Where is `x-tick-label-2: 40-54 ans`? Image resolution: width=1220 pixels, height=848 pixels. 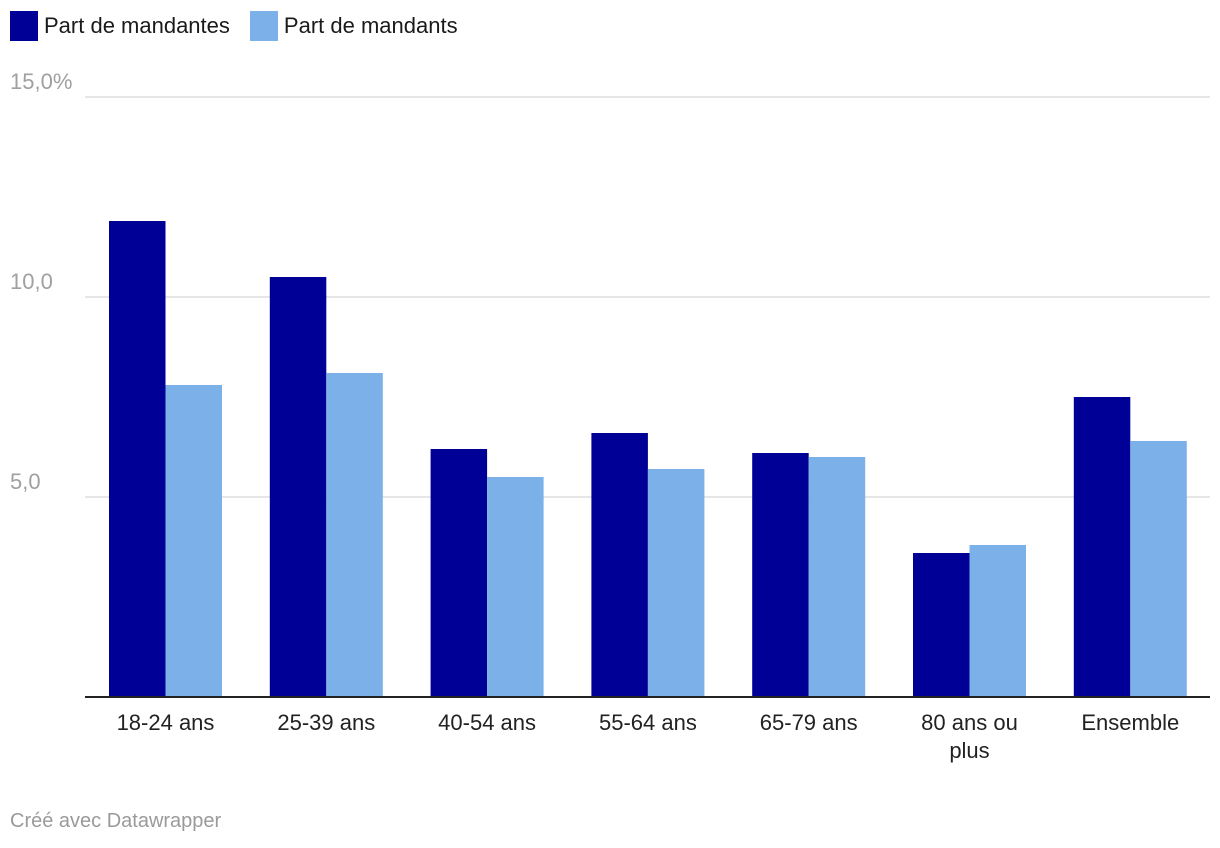 x-tick-label-2: 40-54 ans is located at coordinates (487, 722).